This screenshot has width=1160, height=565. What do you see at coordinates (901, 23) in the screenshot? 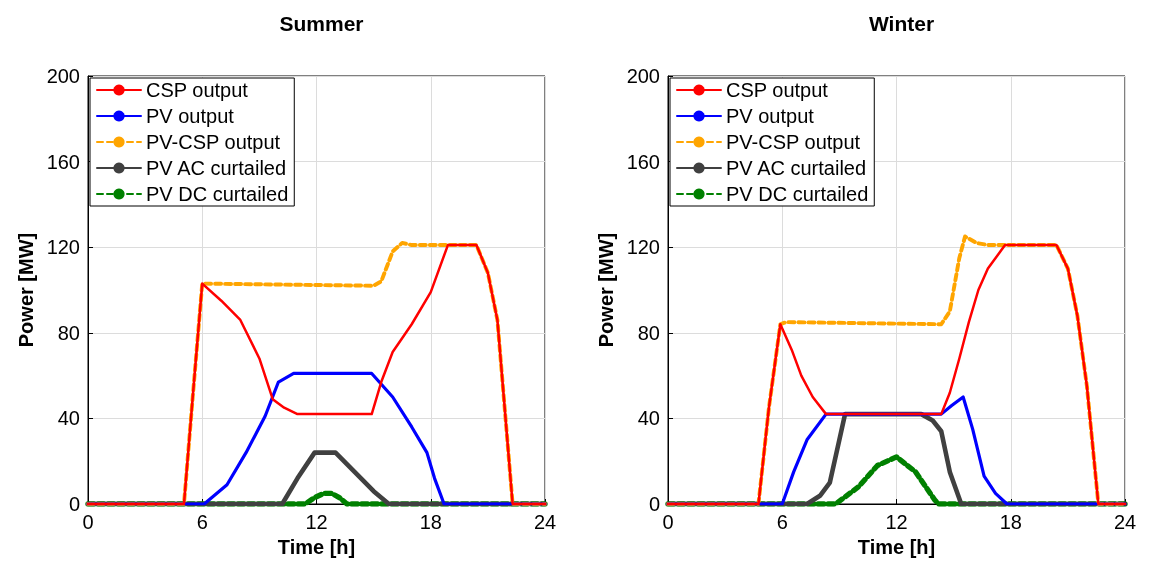
I see `chart-title: Winter` at bounding box center [901, 23].